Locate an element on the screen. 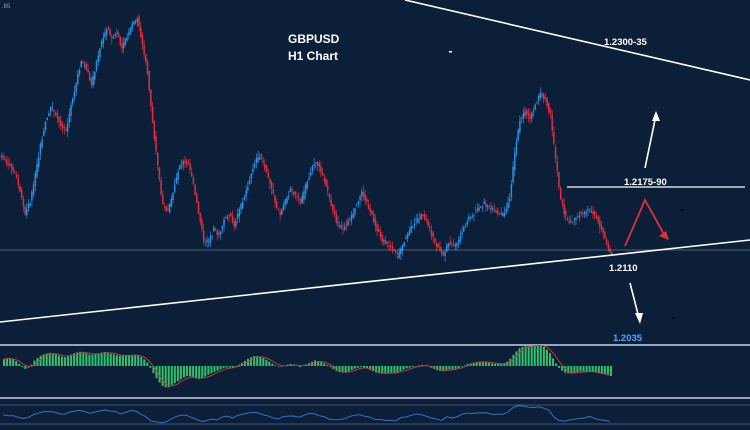 The height and width of the screenshot is (430, 750). zigzag-arrow-head is located at coordinates (664, 235).